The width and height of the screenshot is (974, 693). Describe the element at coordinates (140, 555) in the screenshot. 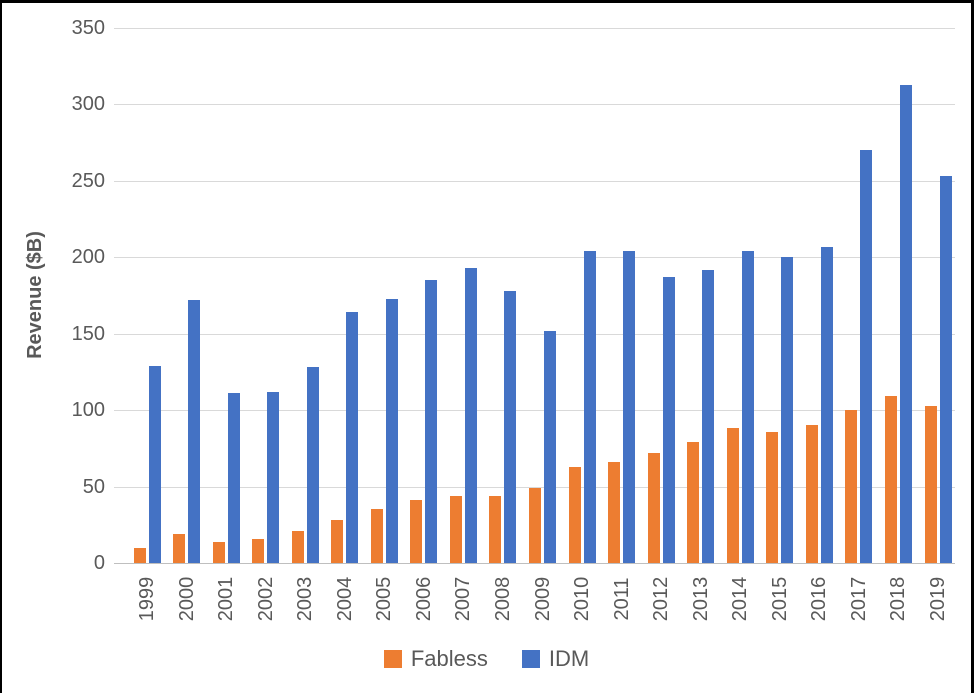

I see `fabless-bar-1999` at that location.